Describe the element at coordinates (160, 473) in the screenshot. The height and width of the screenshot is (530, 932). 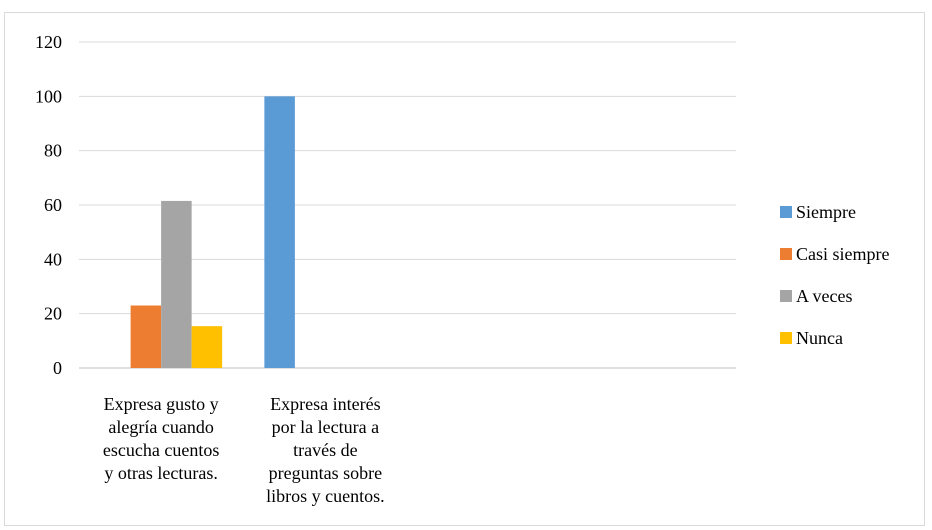
I see `x-category-label-line: y otras lecturas.` at that location.